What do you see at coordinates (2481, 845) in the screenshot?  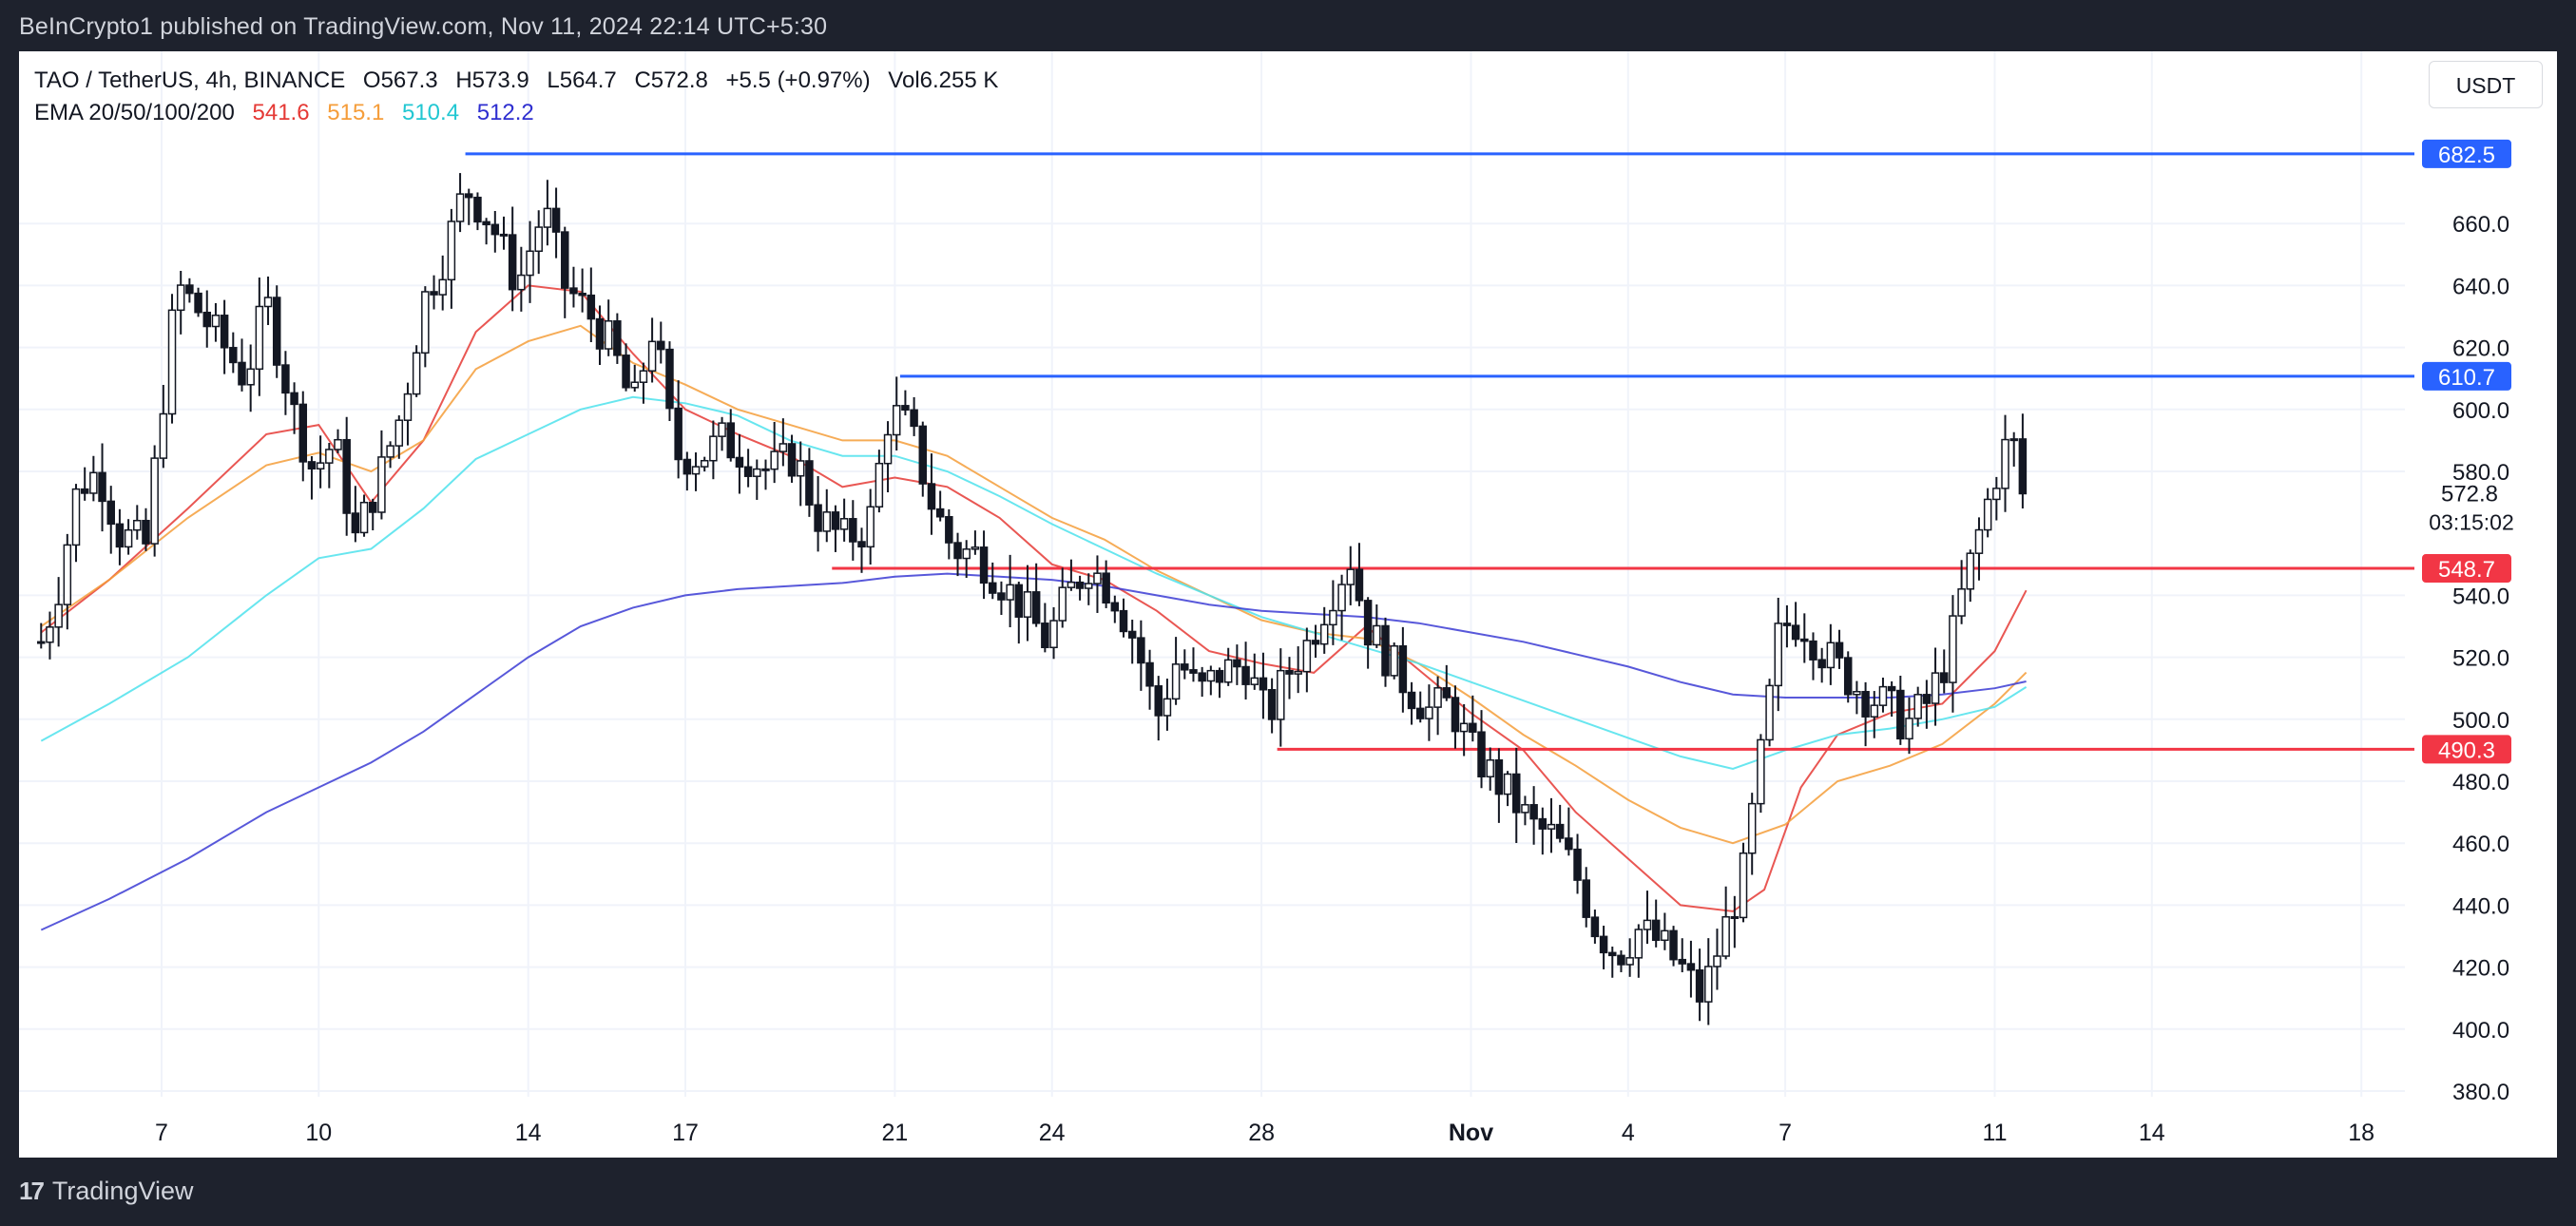 I see `price-tick-label: 460.0` at bounding box center [2481, 845].